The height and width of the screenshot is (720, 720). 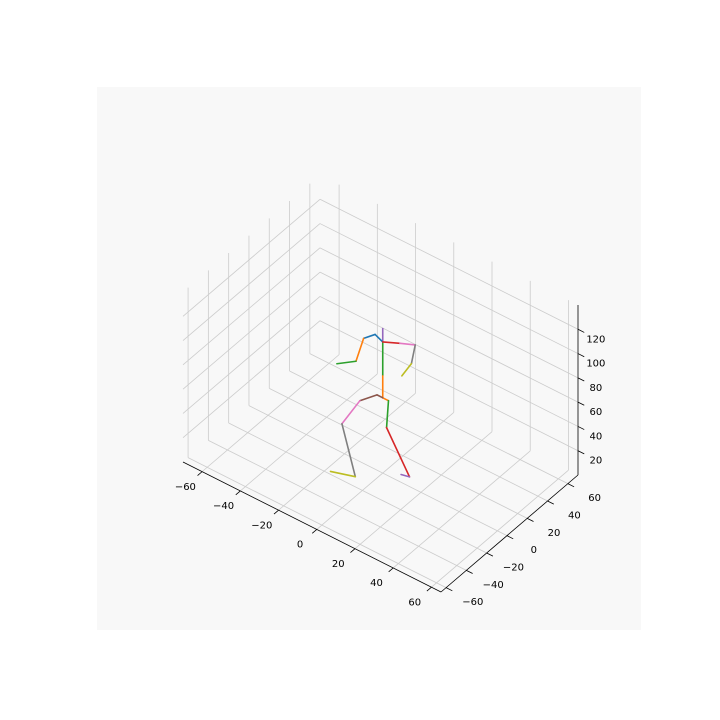 What do you see at coordinates (595, 339) in the screenshot?
I see `z-tick-label-5: 120` at bounding box center [595, 339].